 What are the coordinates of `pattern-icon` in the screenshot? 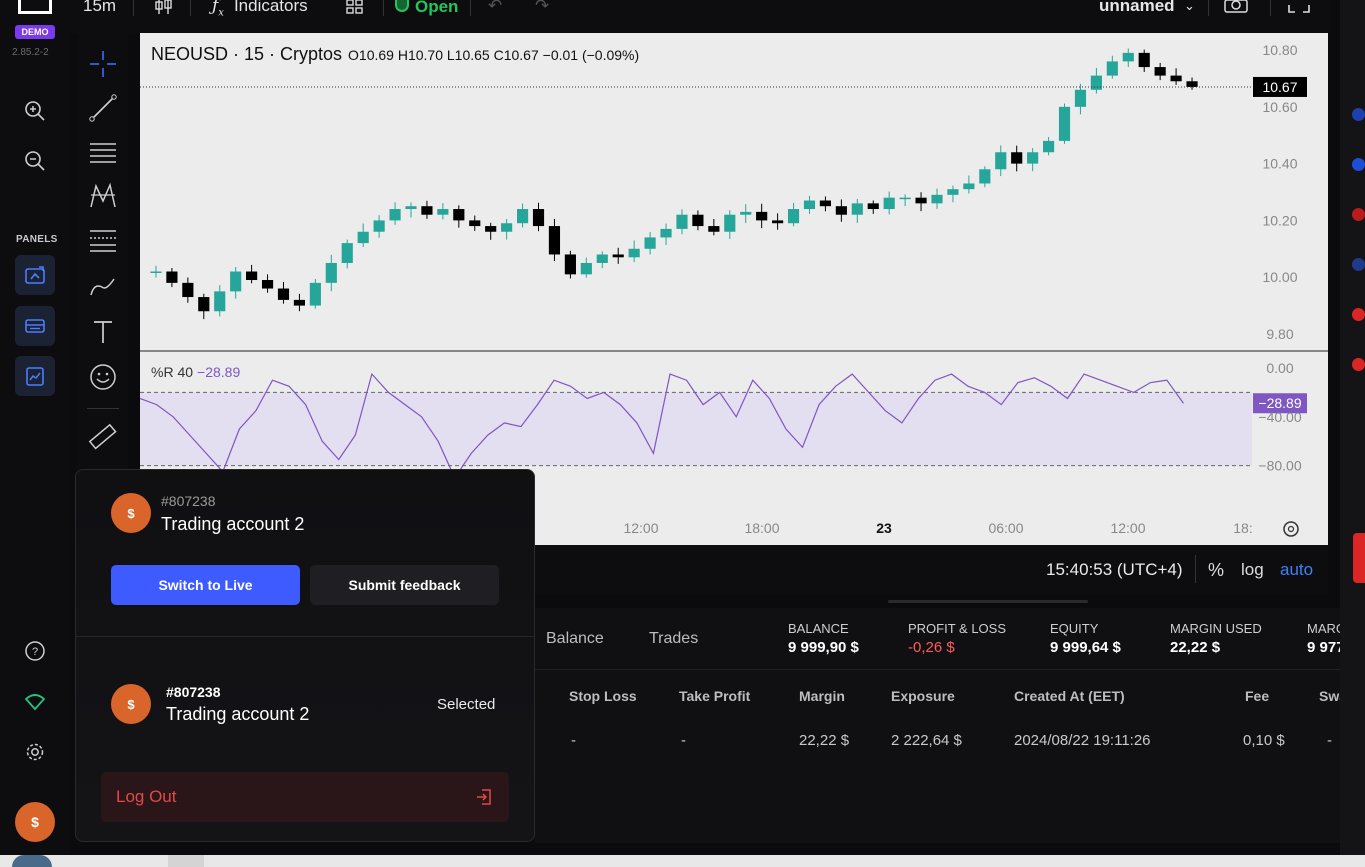 It's located at (103, 196).